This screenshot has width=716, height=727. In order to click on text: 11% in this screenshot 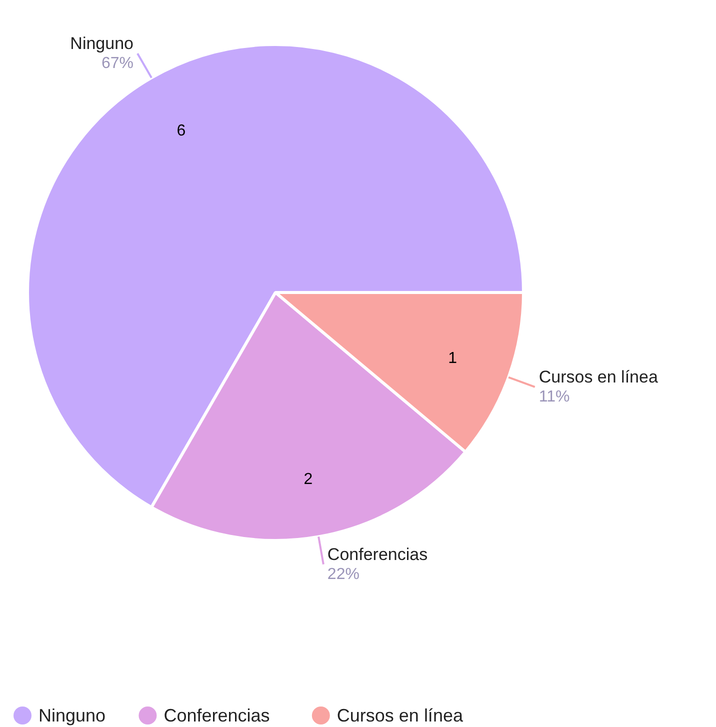, I will do `click(554, 397)`.